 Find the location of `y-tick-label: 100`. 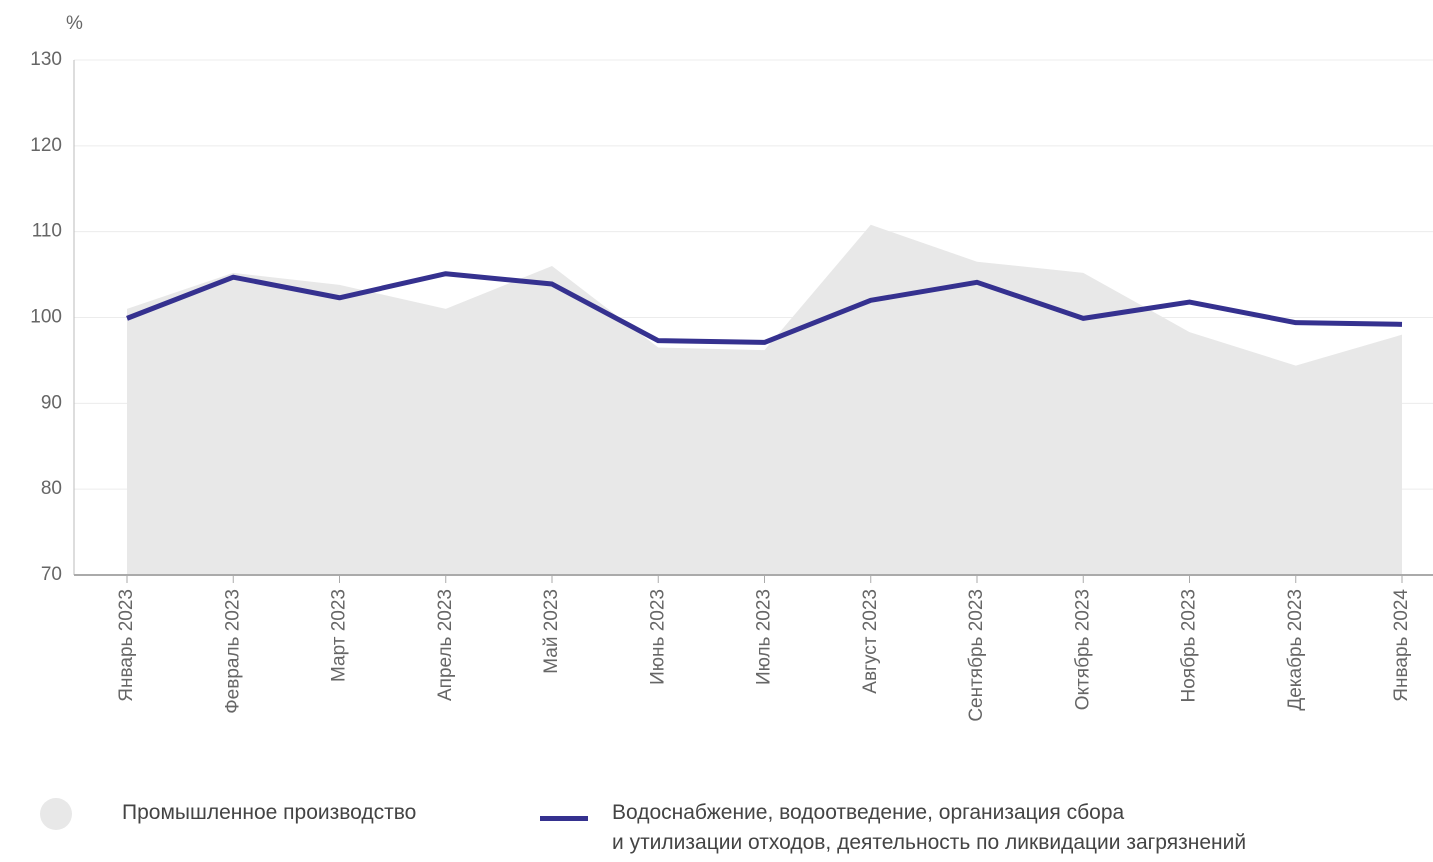

y-tick-label: 100 is located at coordinates (46, 317).